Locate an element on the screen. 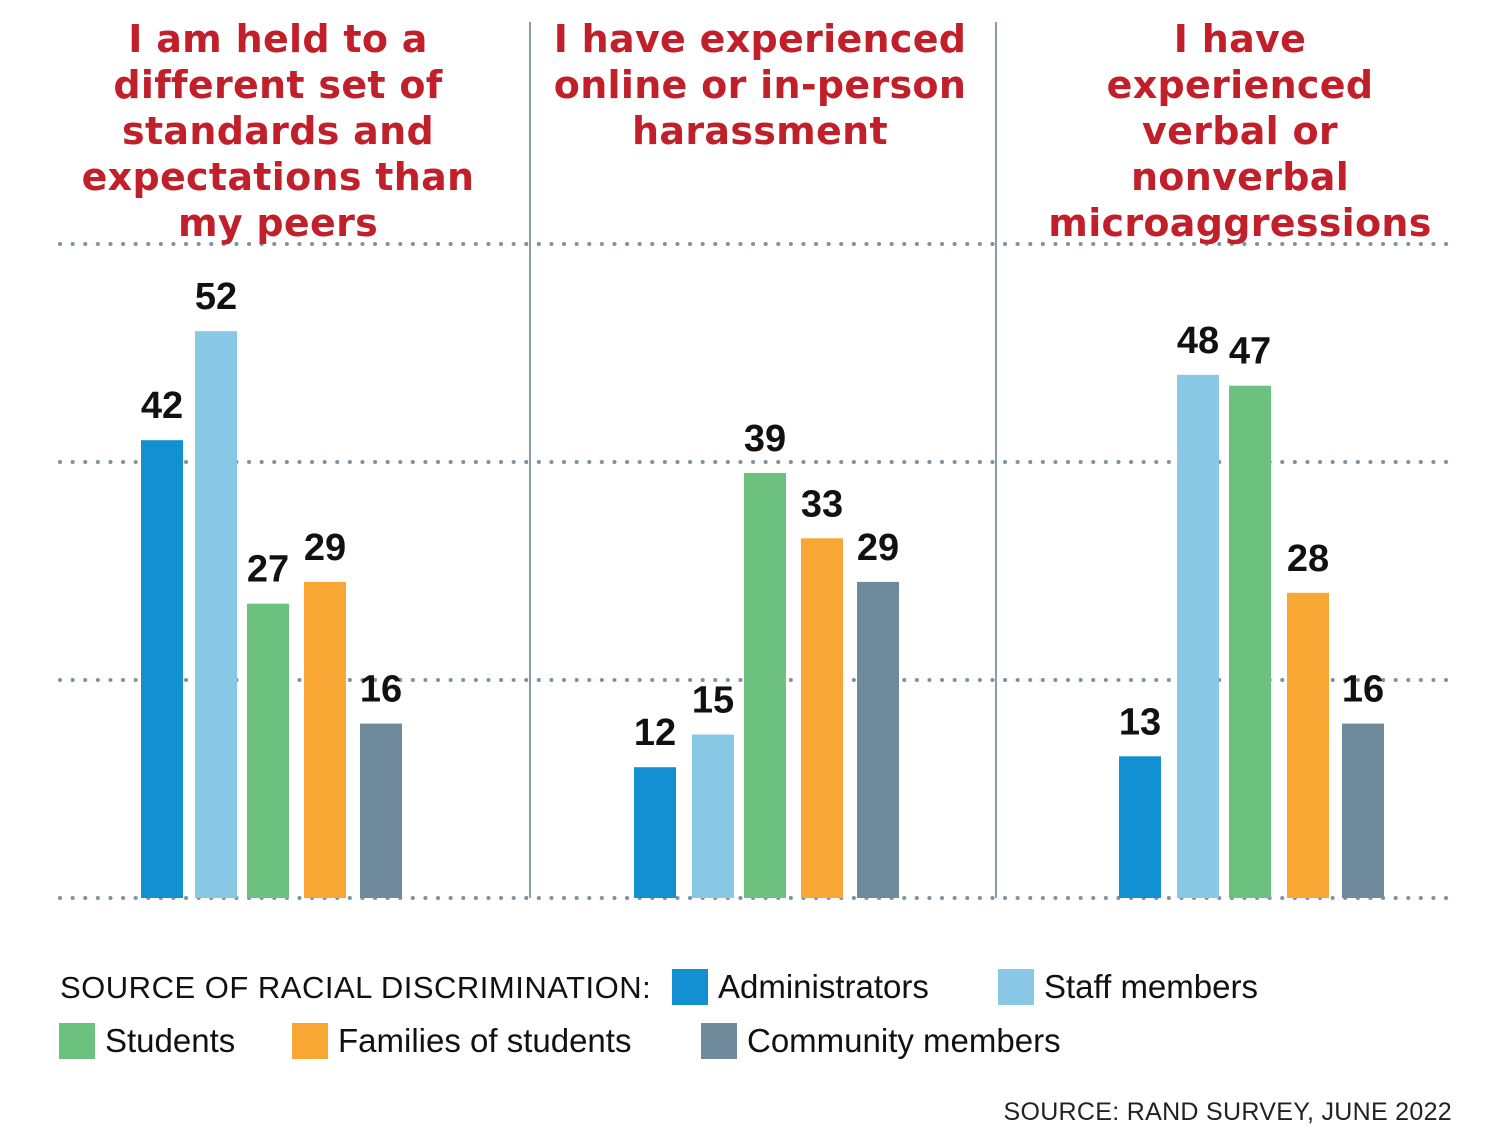 The width and height of the screenshot is (1490, 1141). legend-swatch-community-members is located at coordinates (719, 1041).